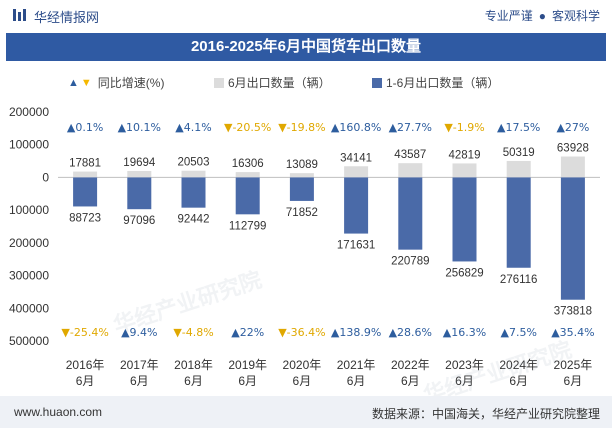  What do you see at coordinates (410, 262) in the screenshot?
I see `ytd-value-label: 220789` at bounding box center [410, 262].